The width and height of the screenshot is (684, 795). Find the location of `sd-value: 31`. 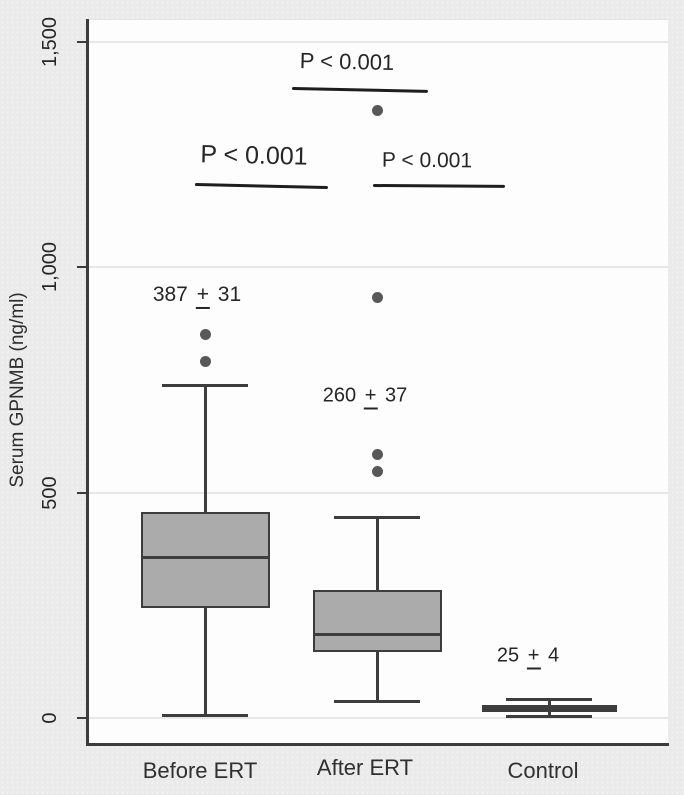

sd-value: 31 is located at coordinates (226, 294).